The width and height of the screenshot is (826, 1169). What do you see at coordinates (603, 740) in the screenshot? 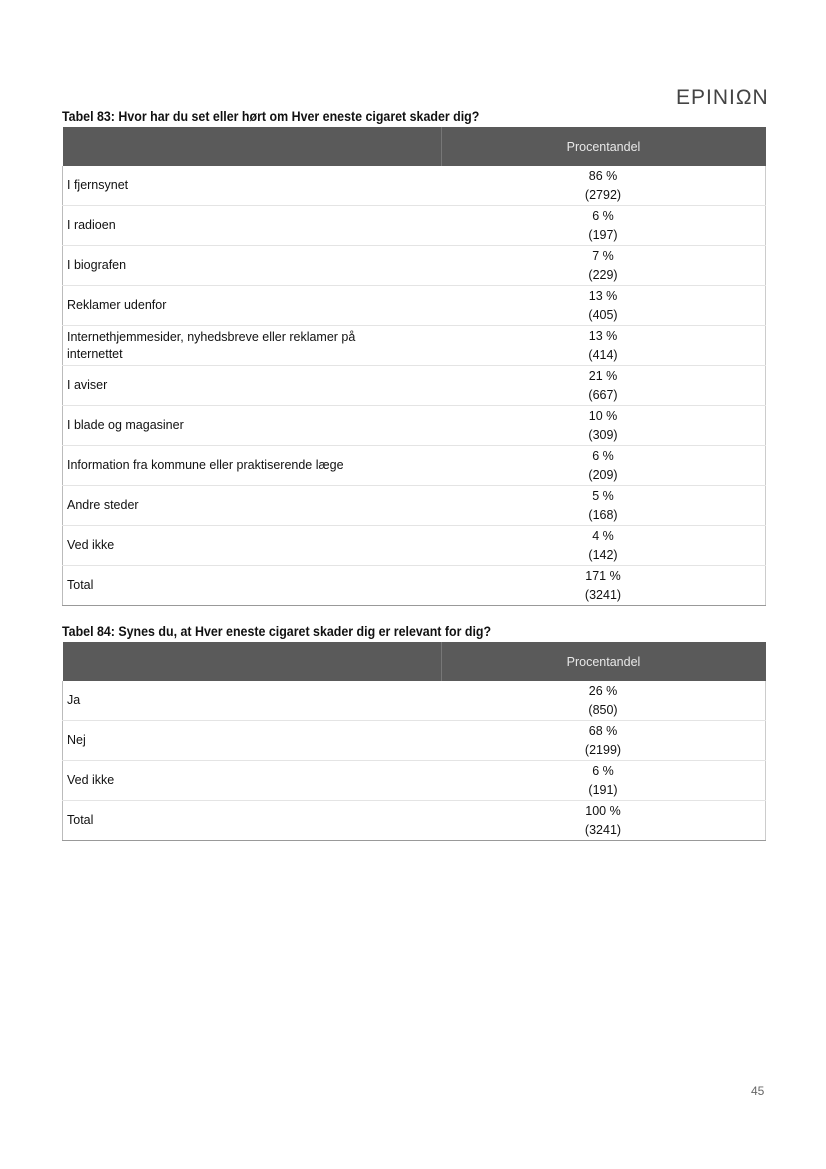
I see `row-value: 68 % (2199)` at bounding box center [603, 740].